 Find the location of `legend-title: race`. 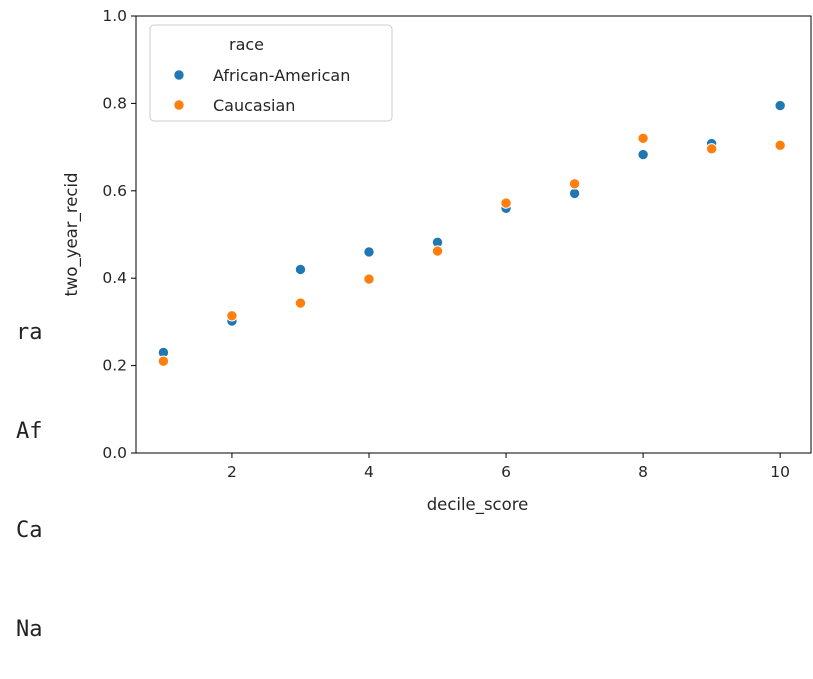

legend-title: race is located at coordinates (246, 44).